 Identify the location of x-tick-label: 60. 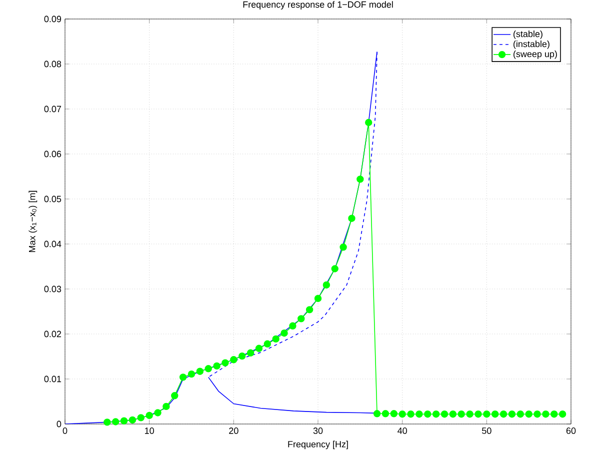
(571, 431).